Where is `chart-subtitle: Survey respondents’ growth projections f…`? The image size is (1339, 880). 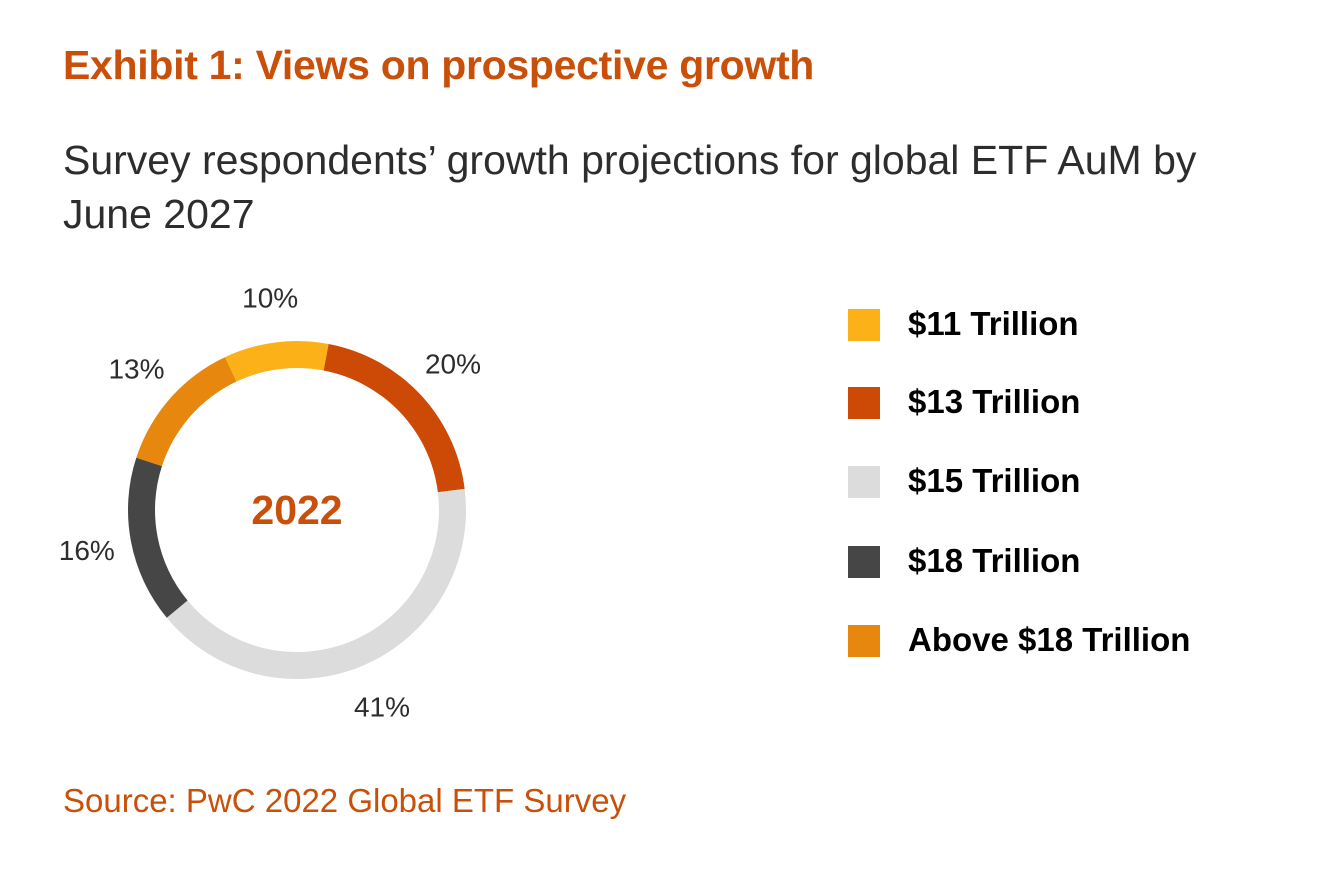
chart-subtitle: Survey respondents’ growth projections f… is located at coordinates (630, 187).